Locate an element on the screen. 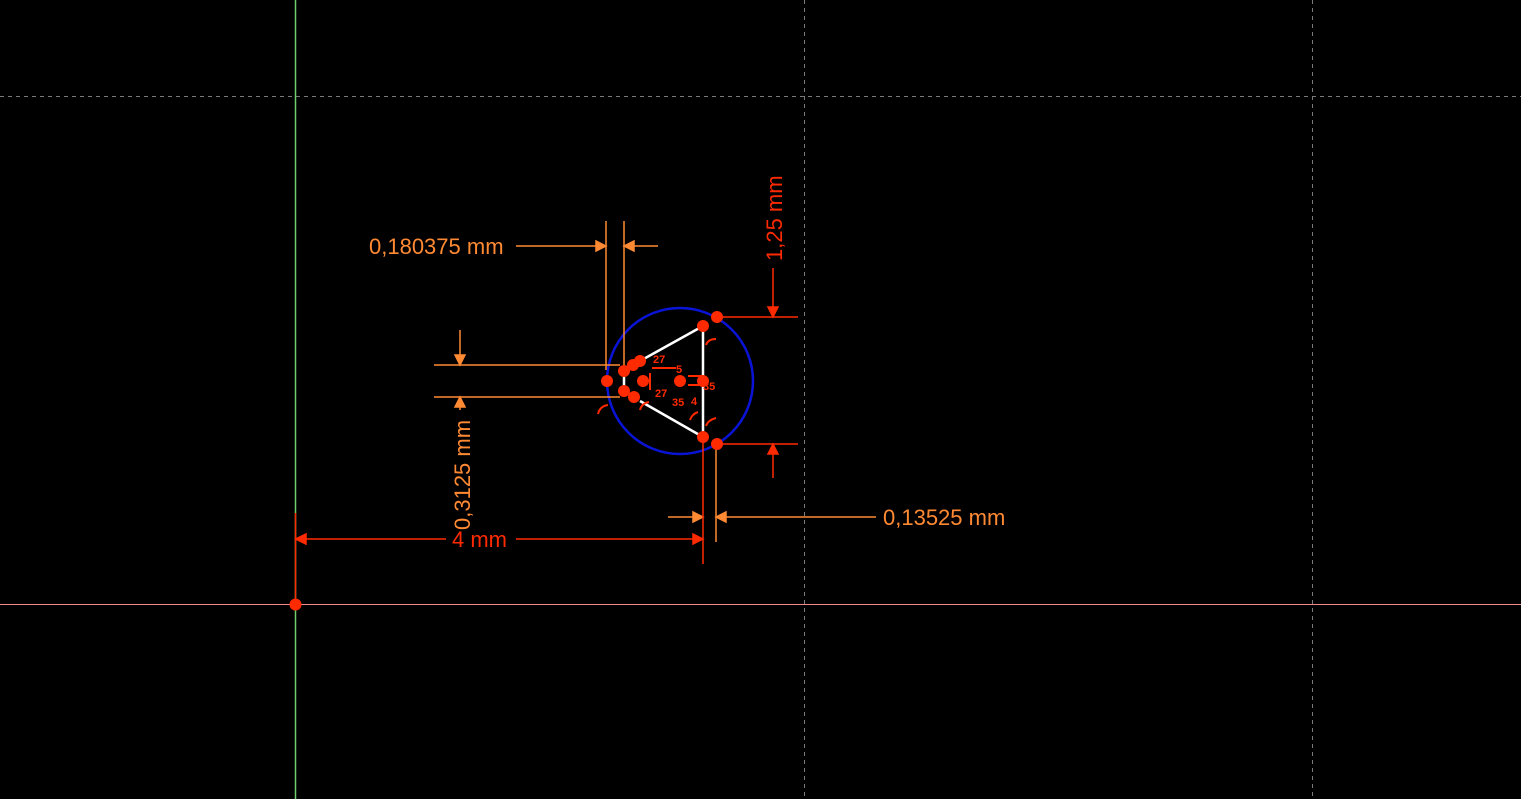  constraint-marks is located at coordinates (657, 382).